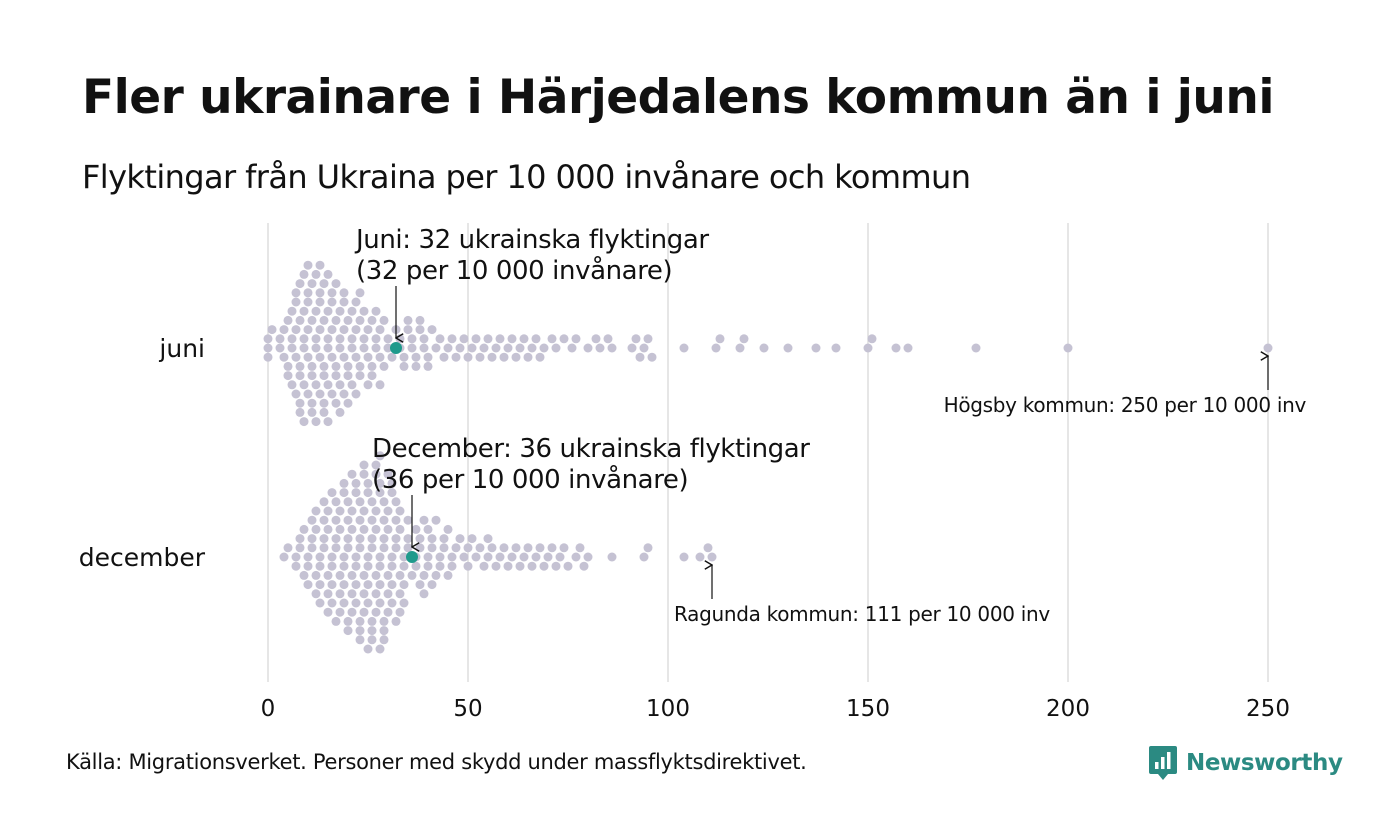 This screenshot has width=1400, height=840. Describe the element at coordinates (1125, 405) in the screenshot. I see `max-label: Högsby kommun: 250 per 10 000 inv` at that location.